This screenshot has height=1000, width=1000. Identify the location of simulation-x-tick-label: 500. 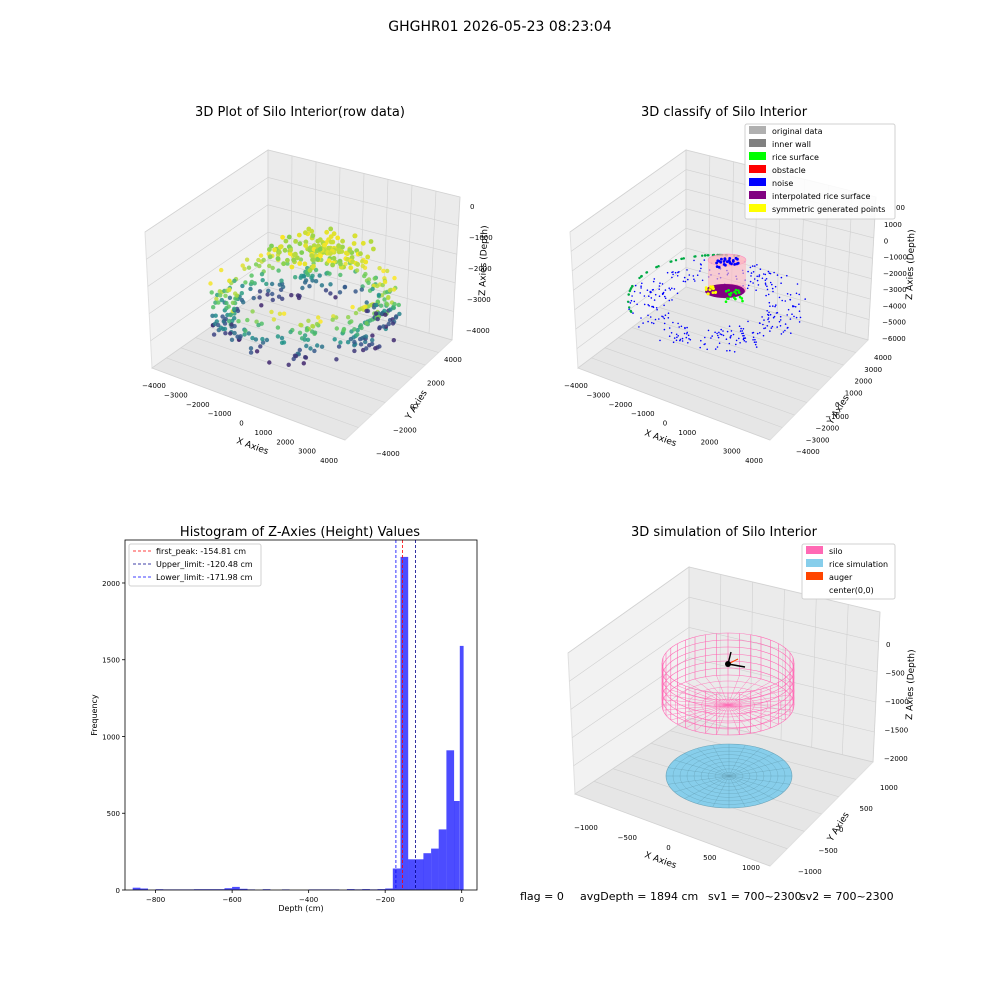
(709, 858).